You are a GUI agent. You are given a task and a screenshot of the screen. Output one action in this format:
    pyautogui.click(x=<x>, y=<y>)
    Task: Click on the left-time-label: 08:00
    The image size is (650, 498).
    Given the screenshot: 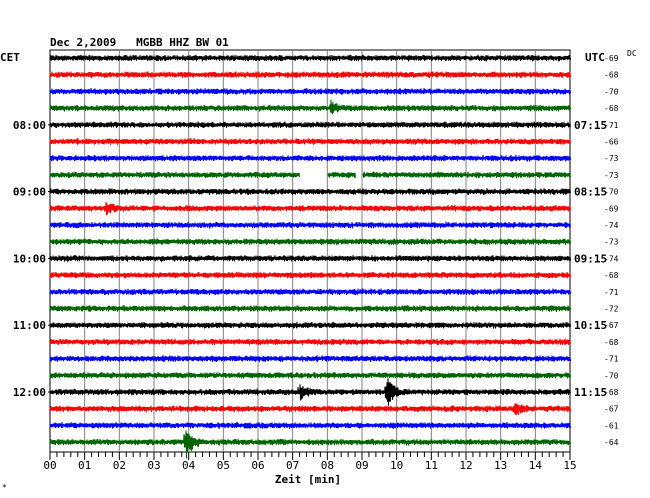 What is the action you would take?
    pyautogui.click(x=29, y=125)
    